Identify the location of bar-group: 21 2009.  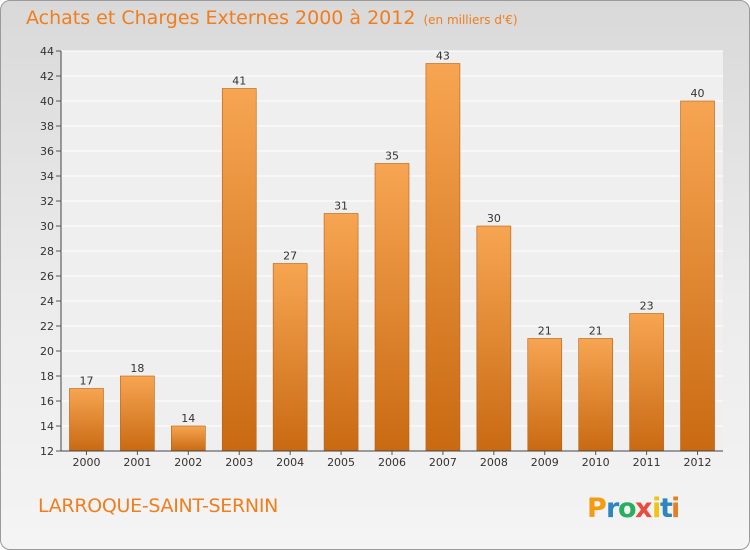
(545, 397).